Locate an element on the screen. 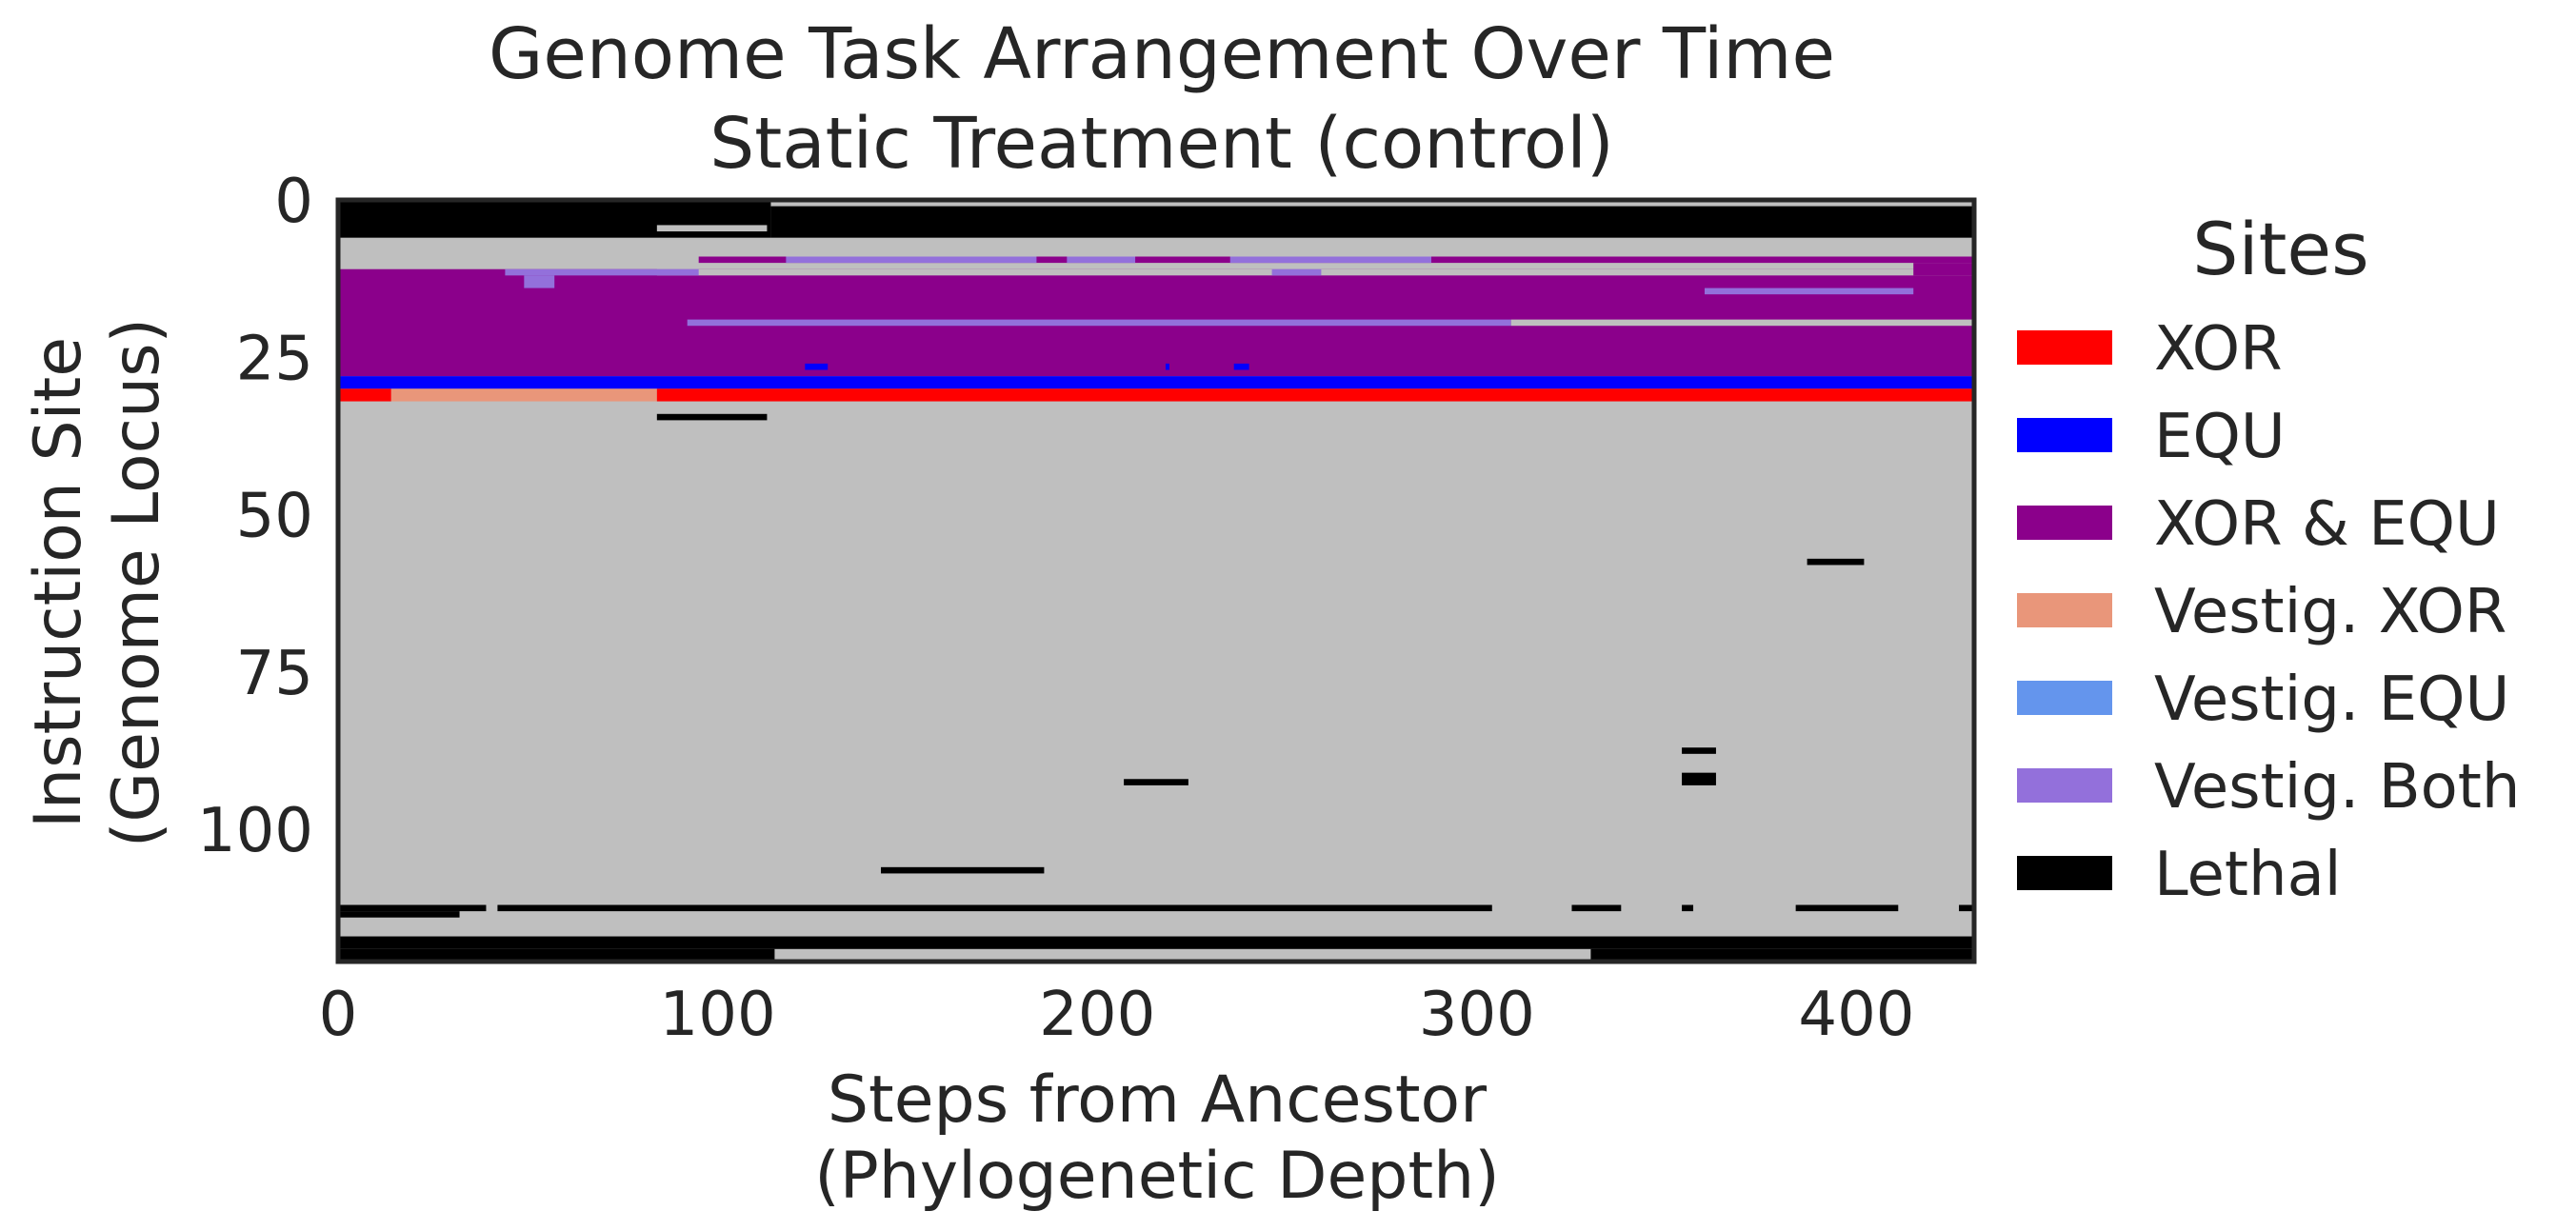 This screenshot has width=2576, height=1231. y-tick-label: 25 is located at coordinates (274, 359).